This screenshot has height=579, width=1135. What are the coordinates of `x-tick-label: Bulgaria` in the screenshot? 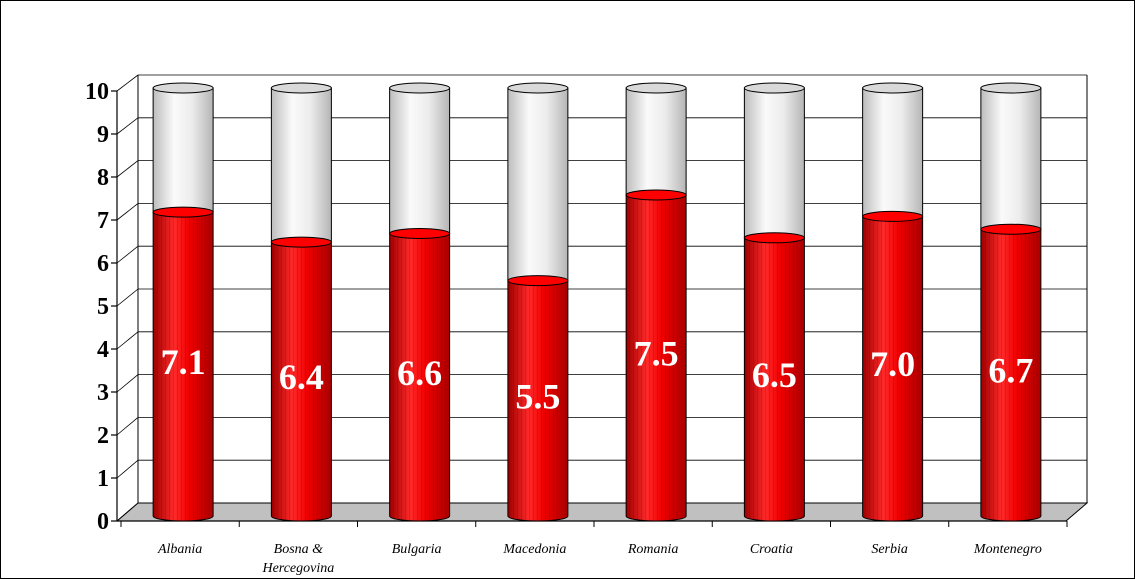 It's located at (417, 549).